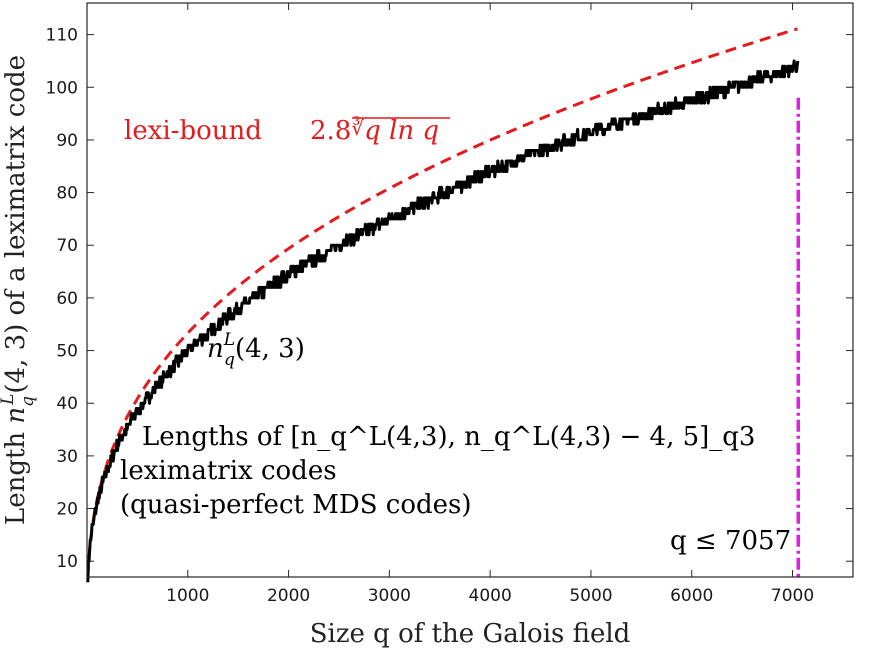 This screenshot has width=872, height=654. What do you see at coordinates (67, 510) in the screenshot?
I see `y-tick-label: 20` at bounding box center [67, 510].